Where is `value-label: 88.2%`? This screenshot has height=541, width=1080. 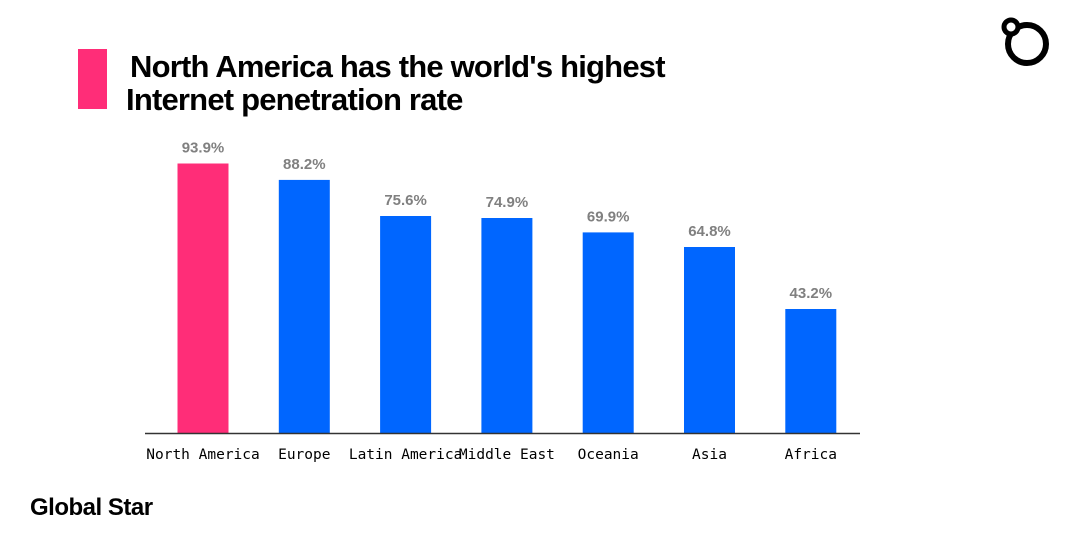
value-label: 88.2% is located at coordinates (304, 164).